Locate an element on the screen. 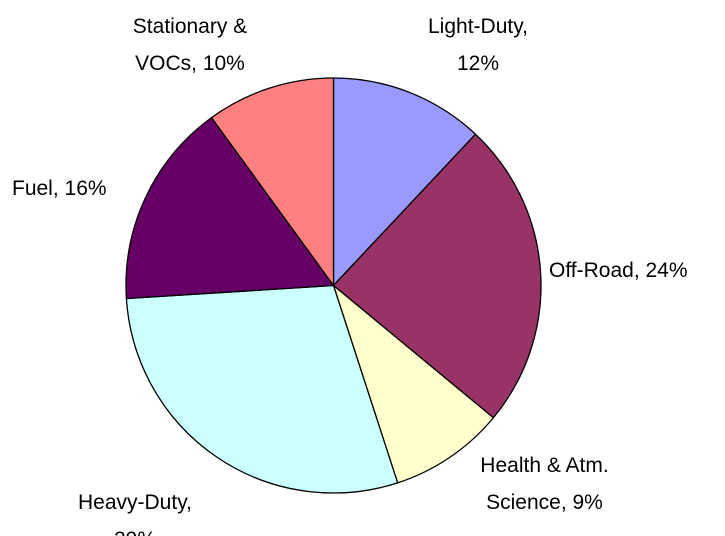 The image size is (725, 536). slice-label: Heavy-Duty, 29% is located at coordinates (135, 513).